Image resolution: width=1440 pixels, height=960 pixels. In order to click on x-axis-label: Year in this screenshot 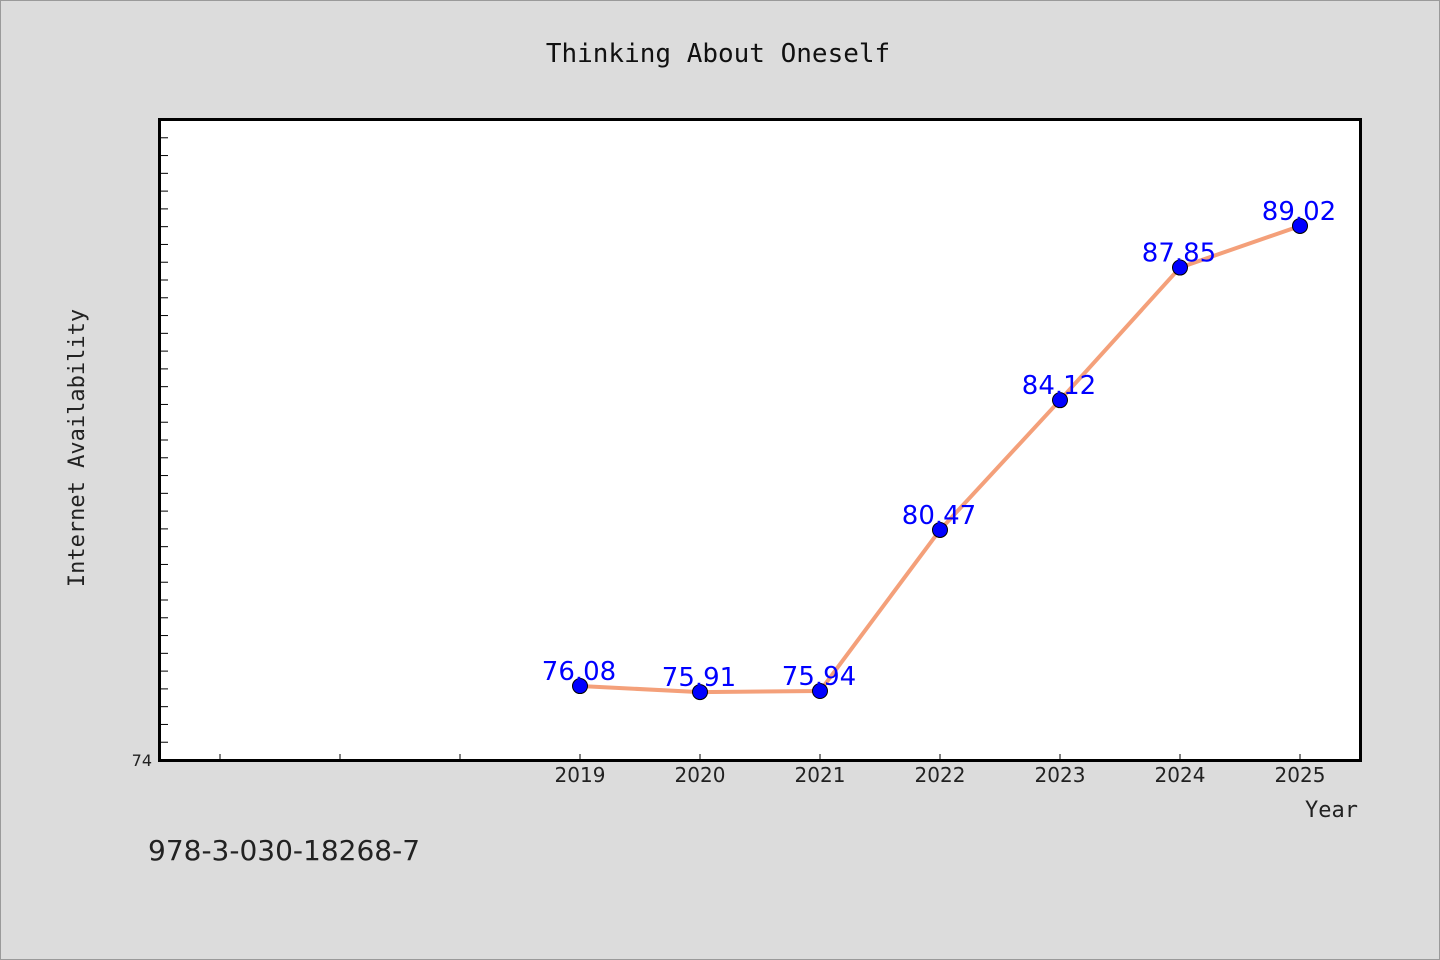, I will do `click(1331, 810)`.